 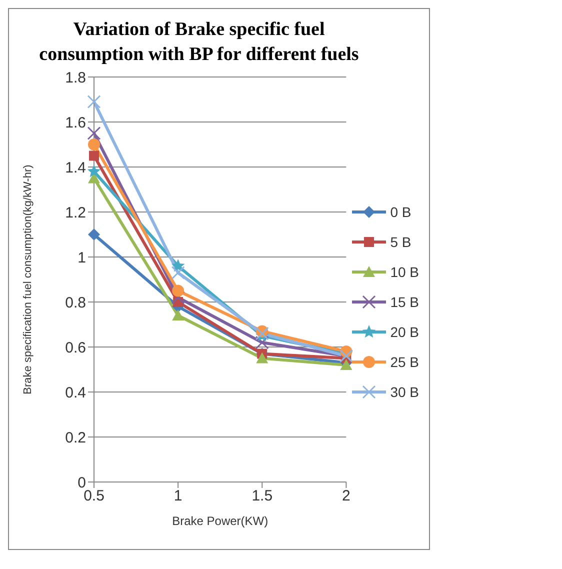 I want to click on x-tick-label: 1, so click(x=178, y=496).